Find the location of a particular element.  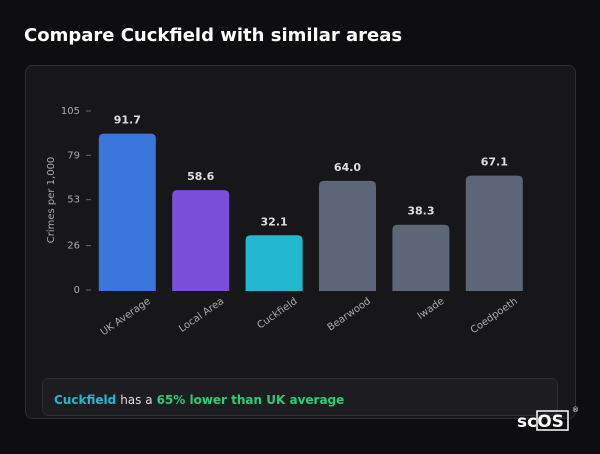

y-tick-label: 26 is located at coordinates (73, 246).